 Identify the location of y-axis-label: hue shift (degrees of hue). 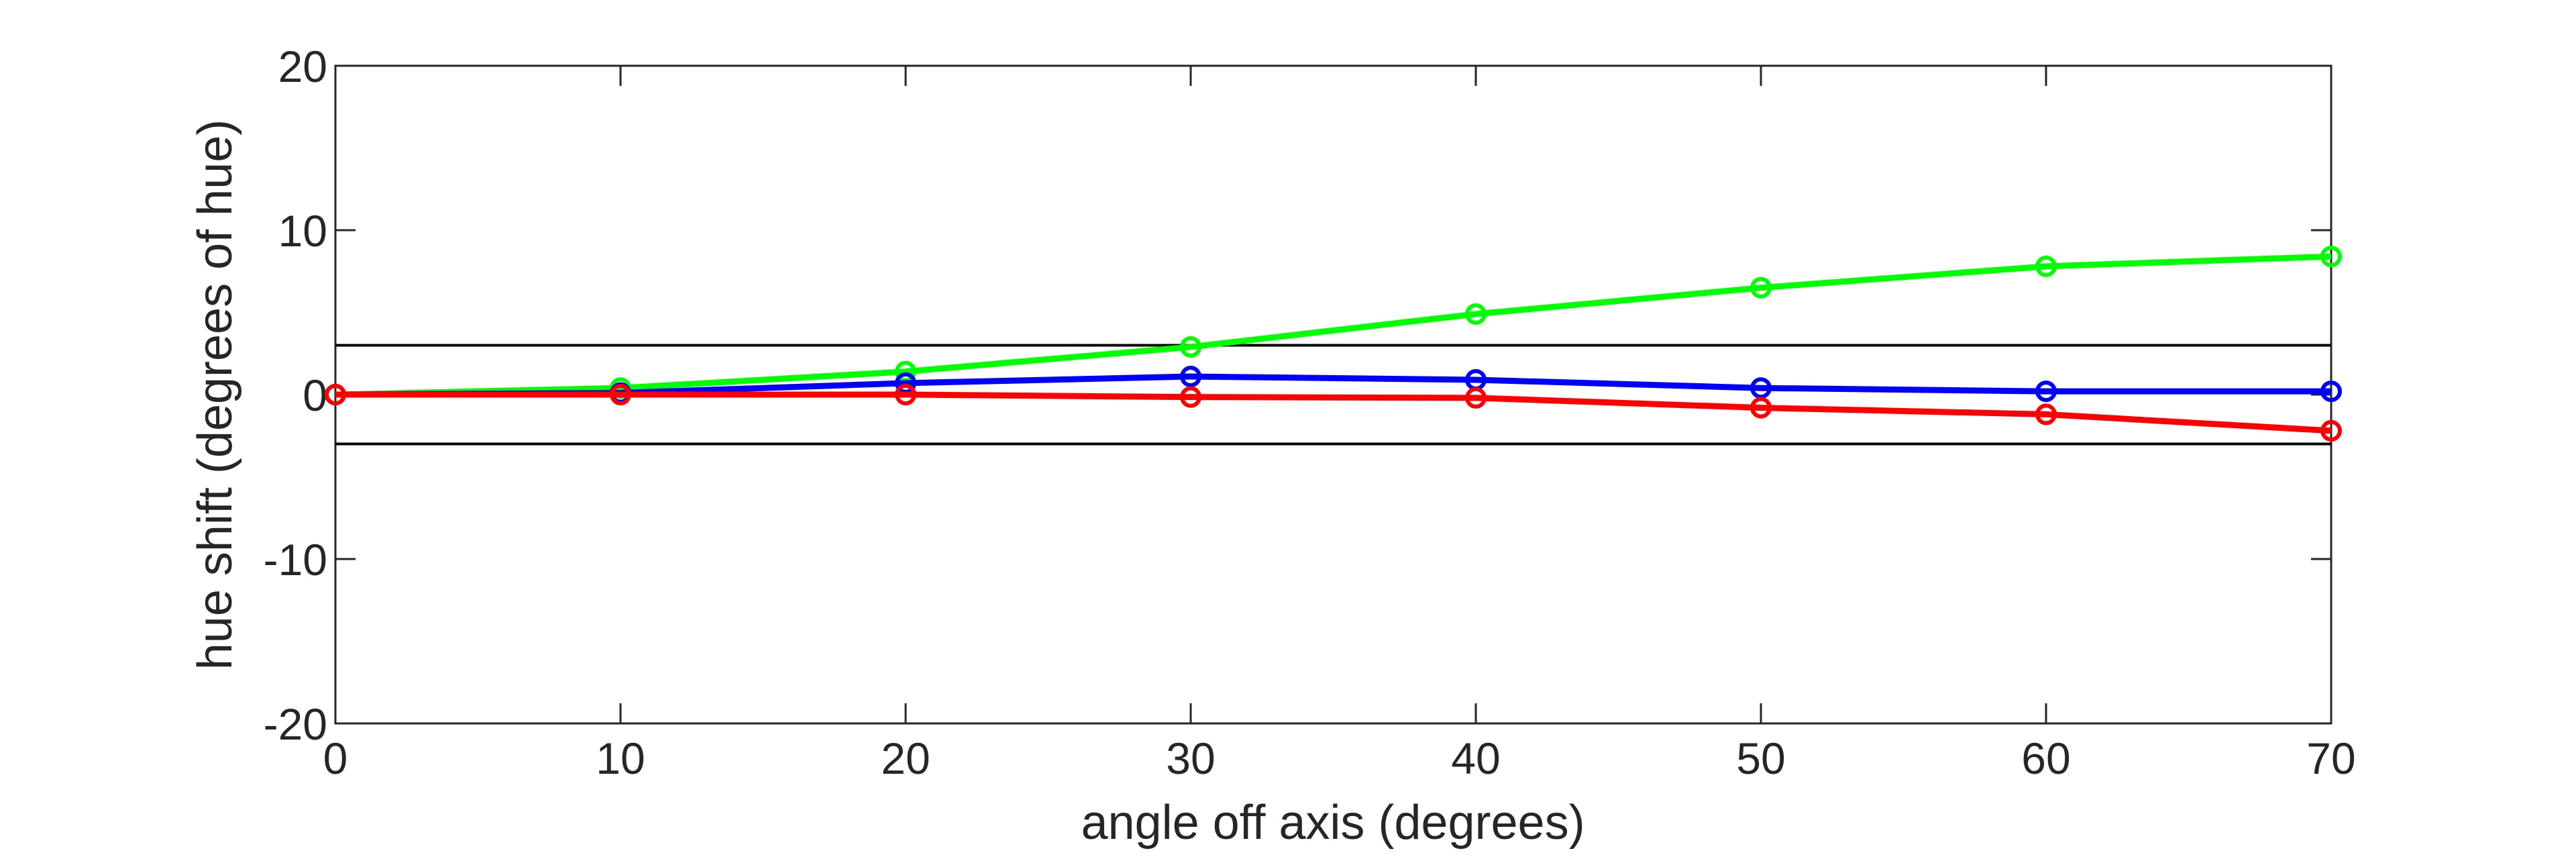
(215, 394).